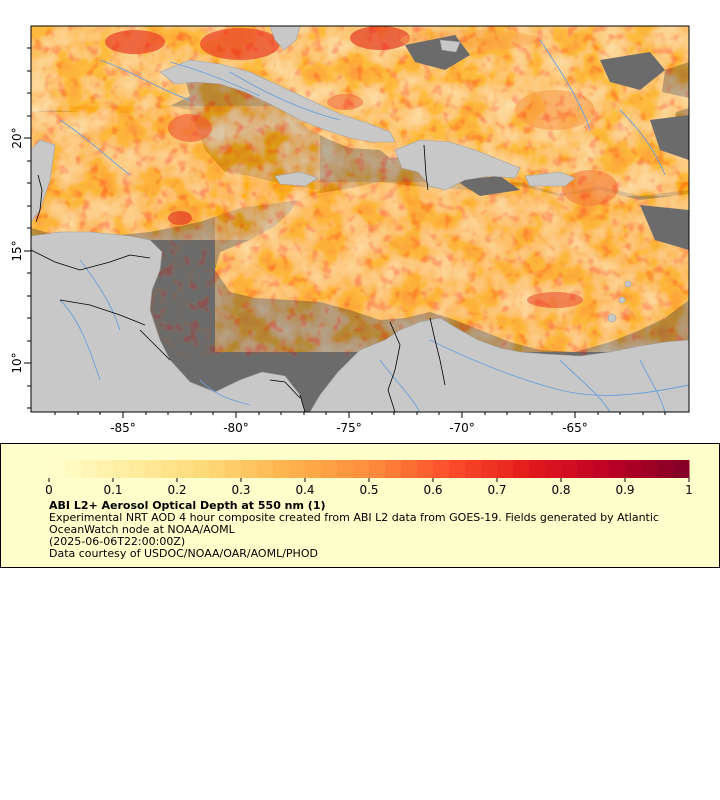 The width and height of the screenshot is (720, 800). I want to click on colorbar-tick-label: 0.2, so click(176, 490).